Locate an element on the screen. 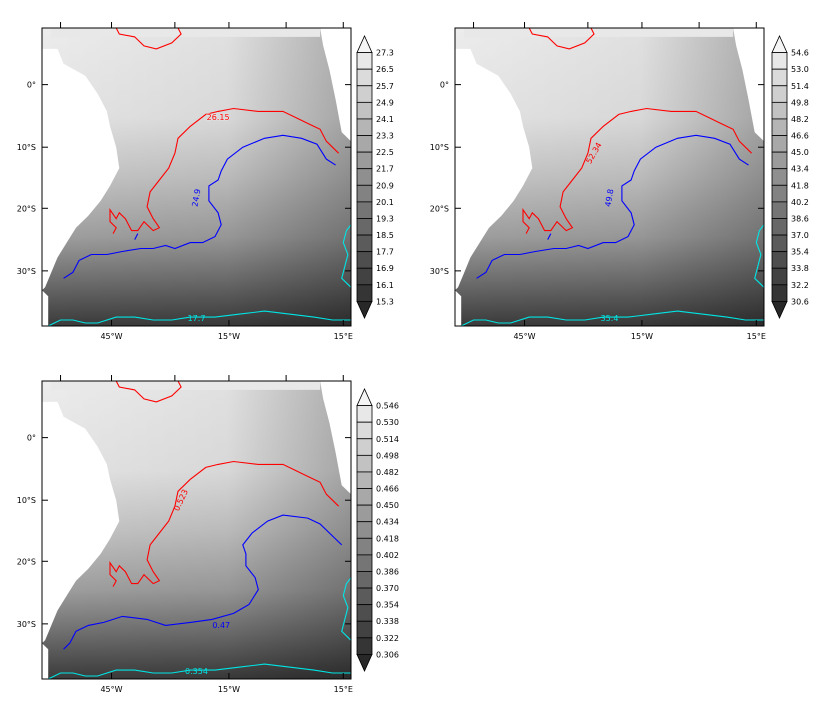  land-mask-south-america is located at coordinates (81, 169).